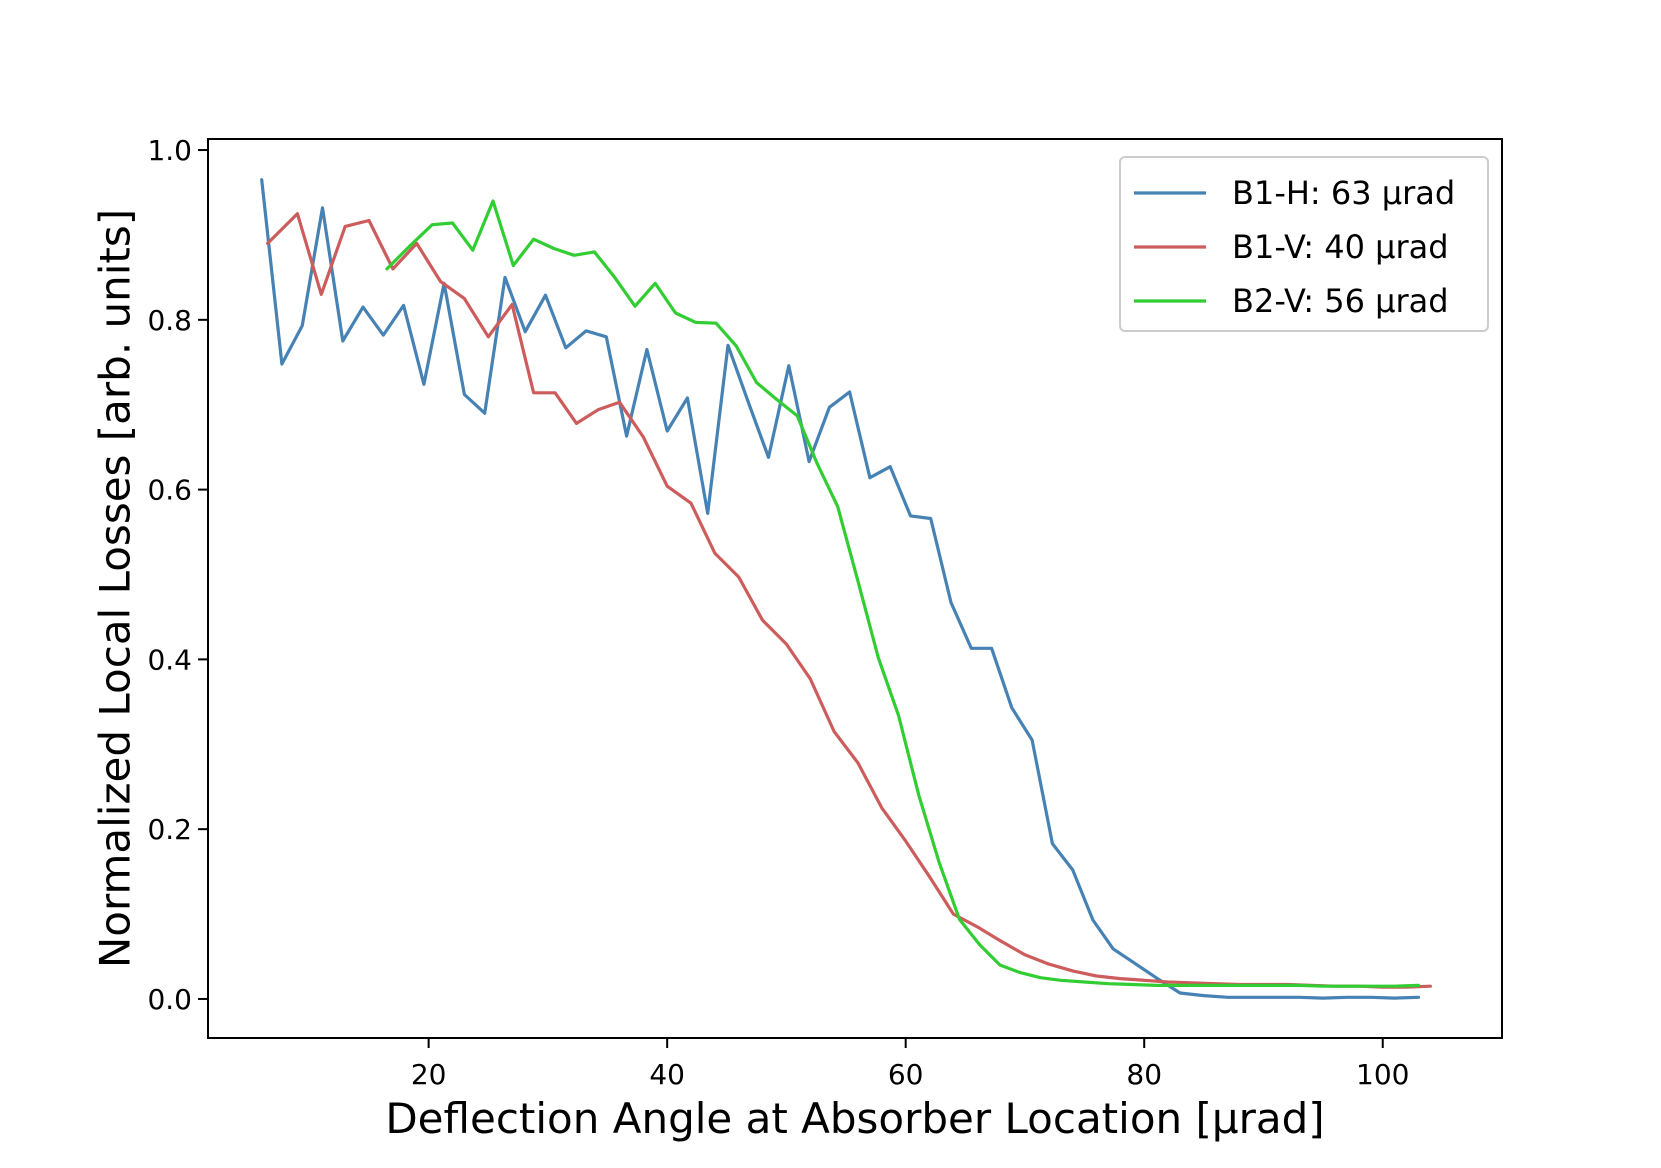  I want to click on legend: B1-H: 63 μrad B1-V: 40 μrad B2-V: 56 μrad, so click(1304, 244).